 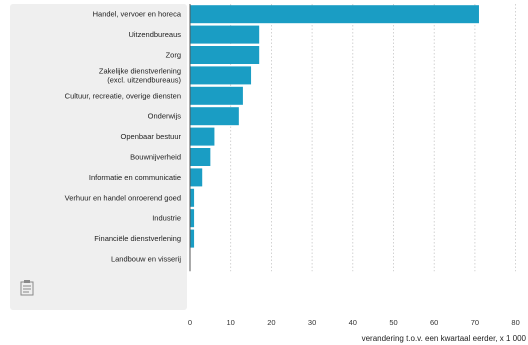 I want to click on x-tick-label: 70, so click(x=475, y=322).